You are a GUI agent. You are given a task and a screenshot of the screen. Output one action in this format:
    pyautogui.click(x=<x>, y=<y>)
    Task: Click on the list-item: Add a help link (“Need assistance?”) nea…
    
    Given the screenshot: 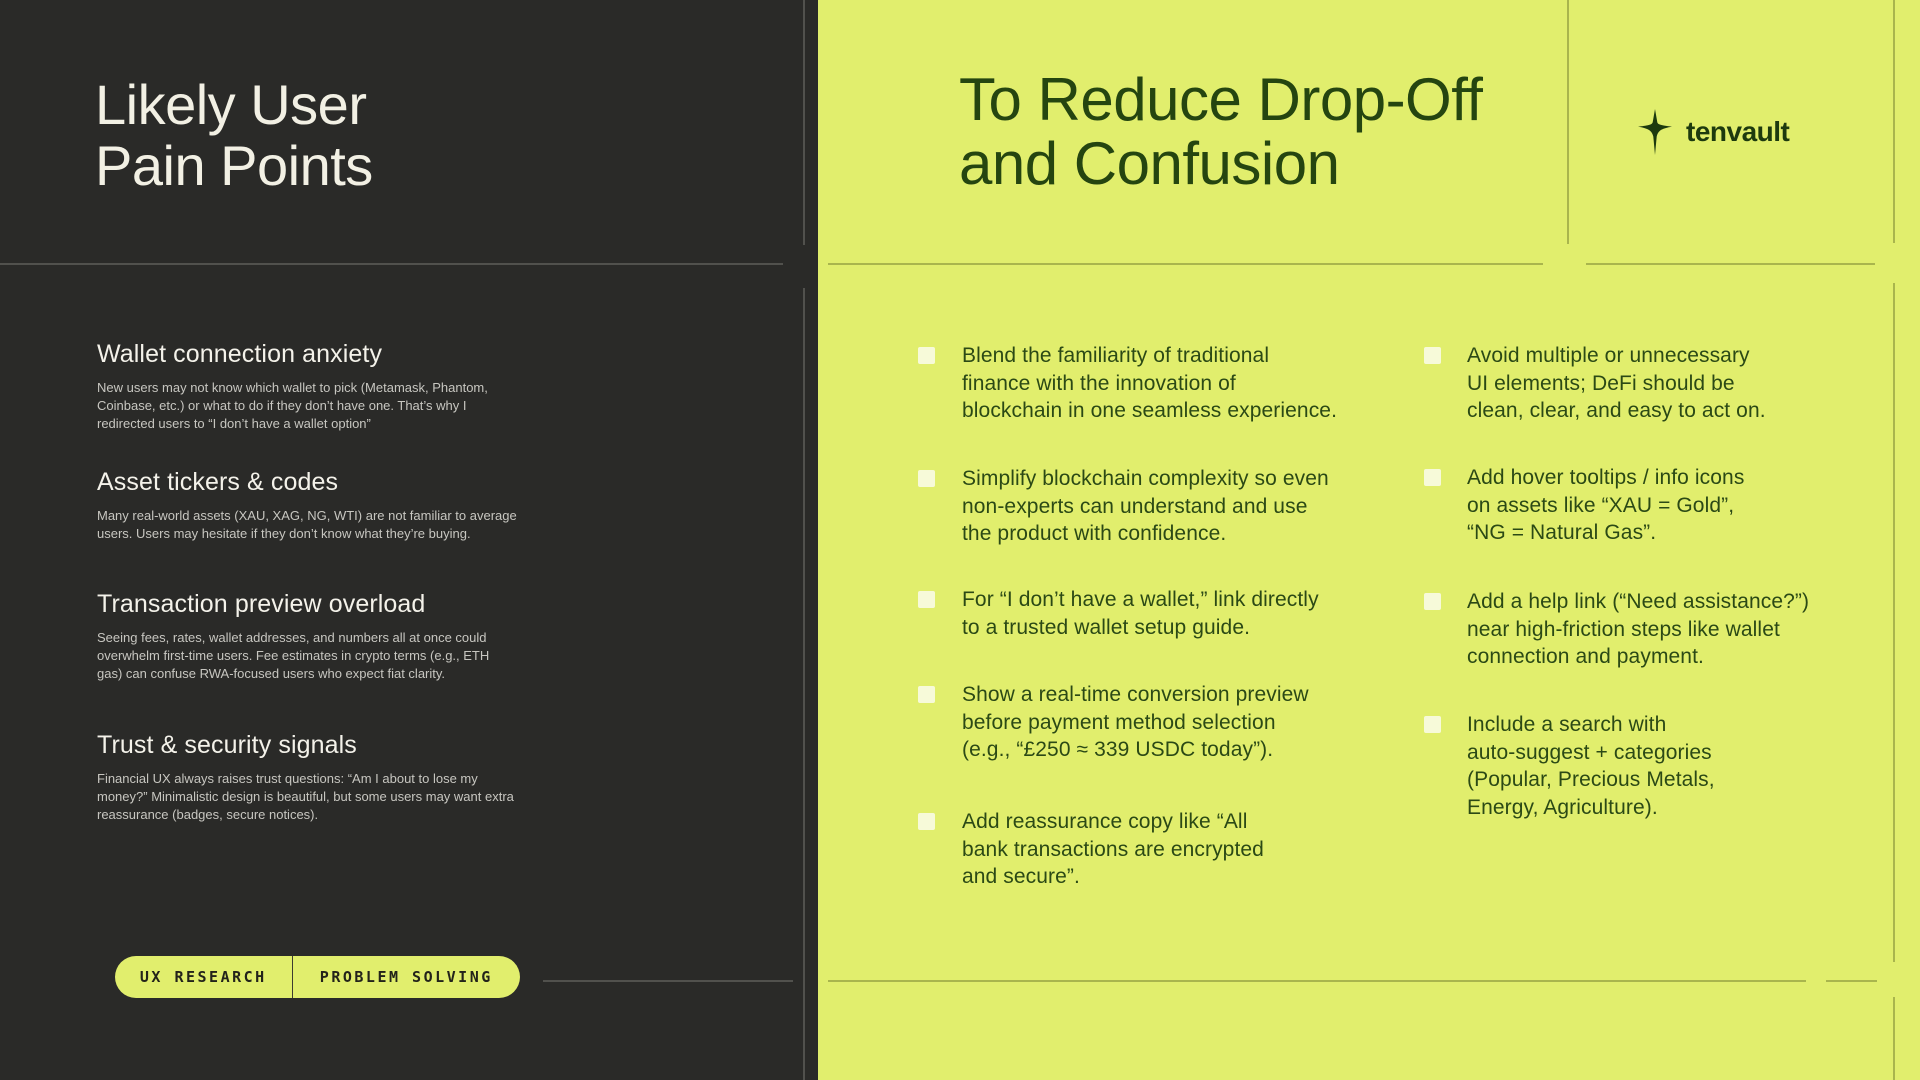 What is the action you would take?
    pyautogui.click(x=1616, y=629)
    